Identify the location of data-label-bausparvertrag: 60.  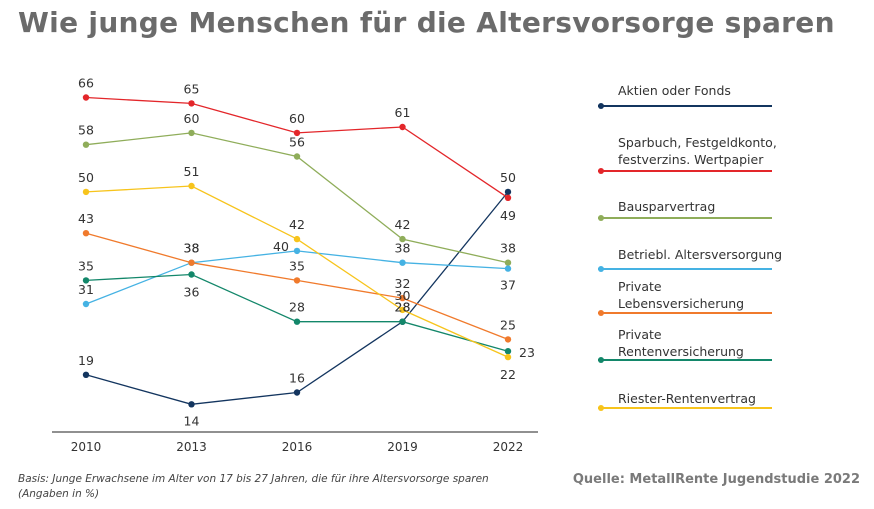
(192, 118).